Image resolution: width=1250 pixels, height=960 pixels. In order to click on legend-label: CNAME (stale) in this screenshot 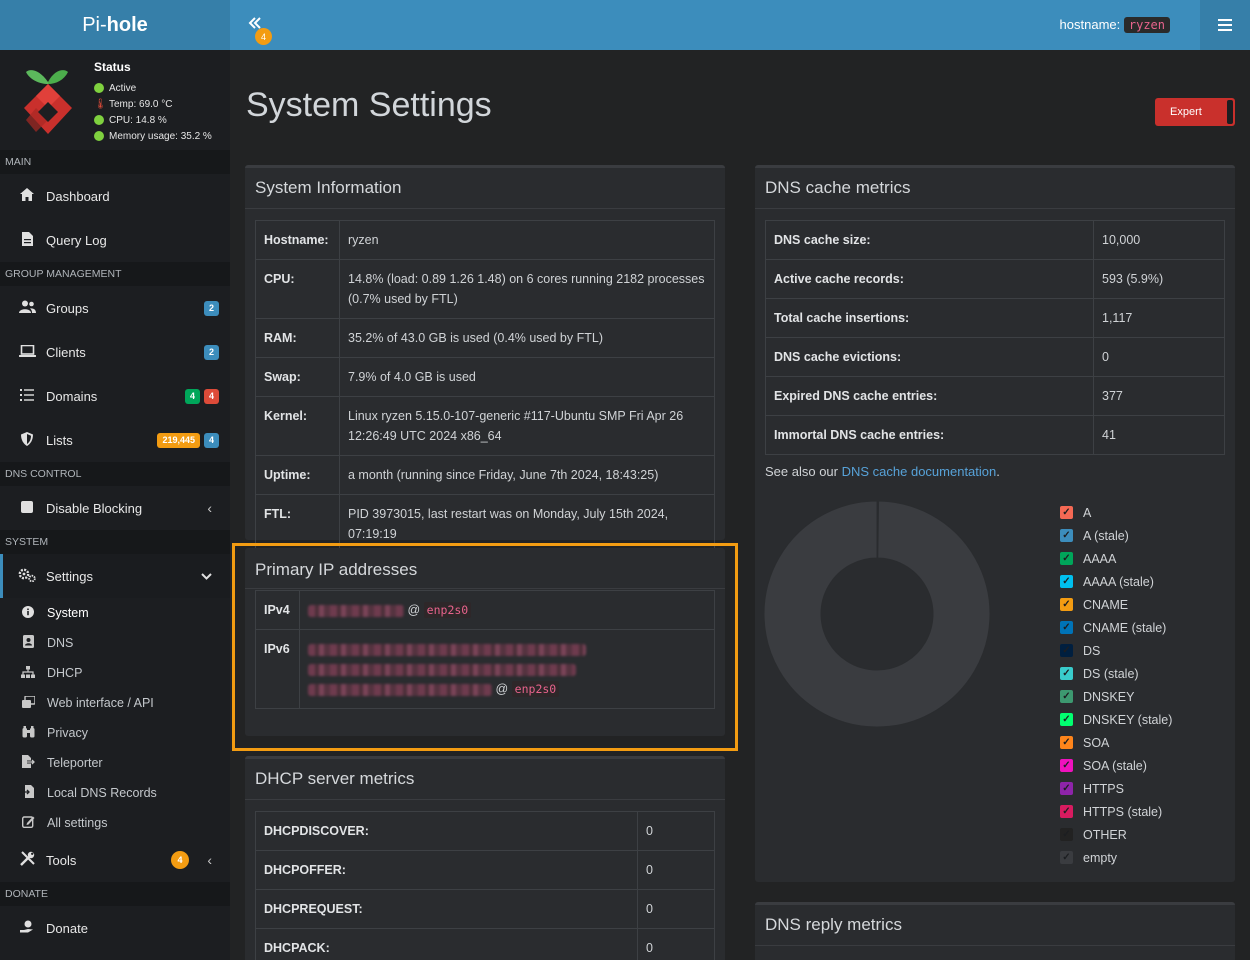, I will do `click(1125, 627)`.